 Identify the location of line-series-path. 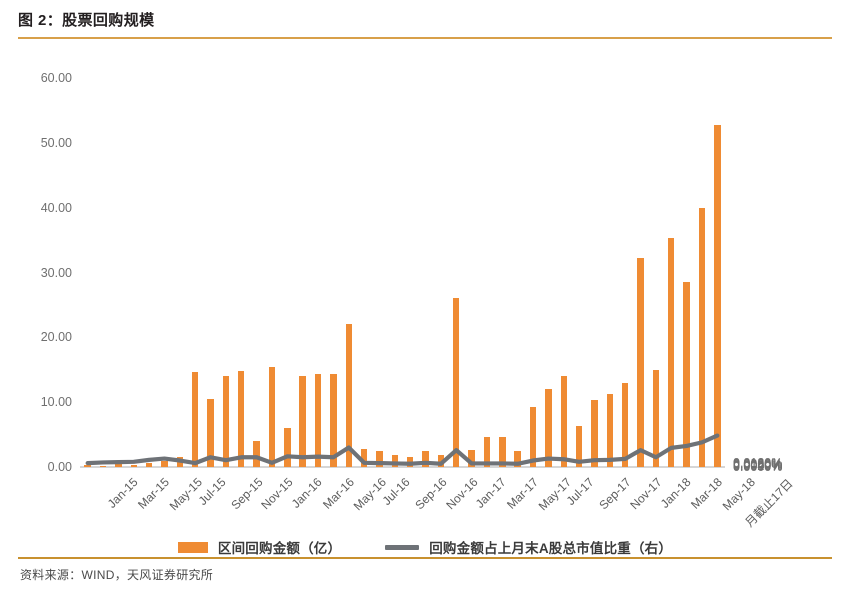
(402, 449).